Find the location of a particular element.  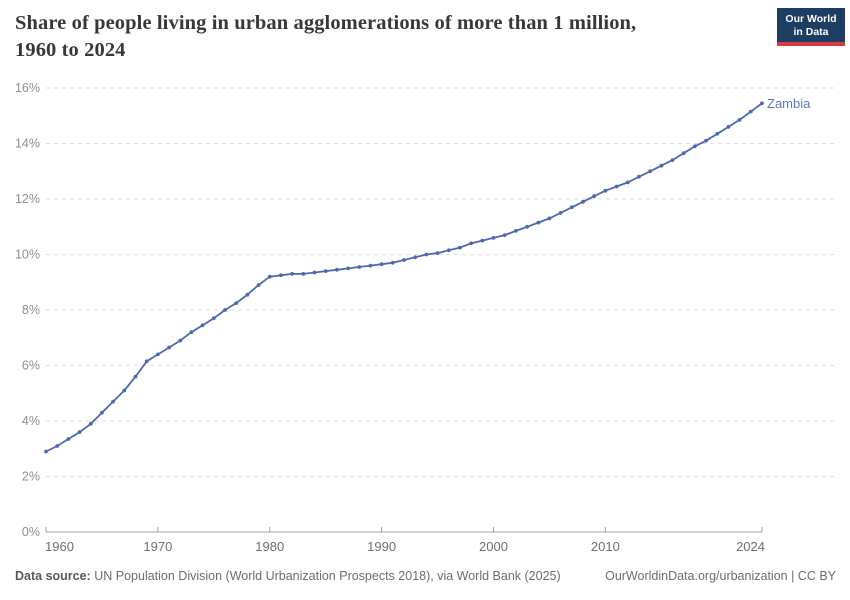

y-axis-label: 14% is located at coordinates (27, 144).